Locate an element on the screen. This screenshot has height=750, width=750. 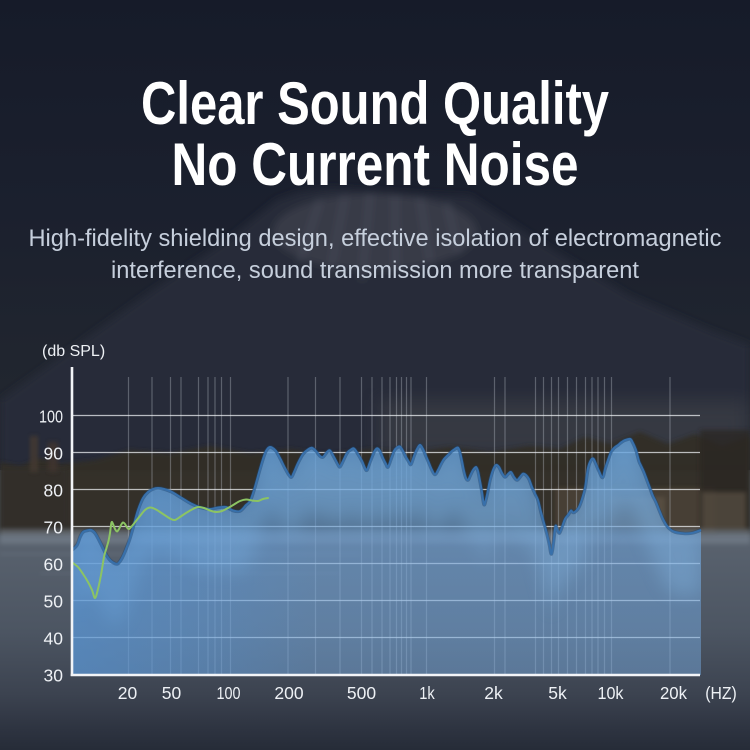
svg-text: 20 is located at coordinates (128, 693).